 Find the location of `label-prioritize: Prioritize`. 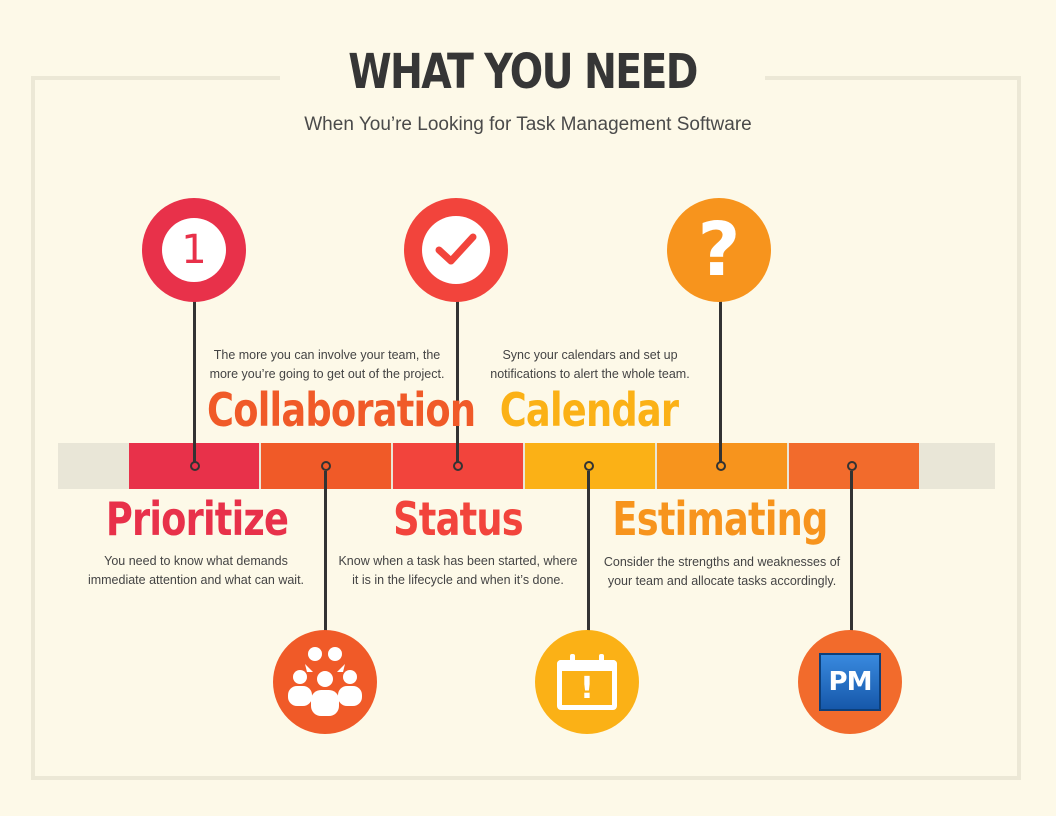

label-prioritize: Prioritize is located at coordinates (197, 519).